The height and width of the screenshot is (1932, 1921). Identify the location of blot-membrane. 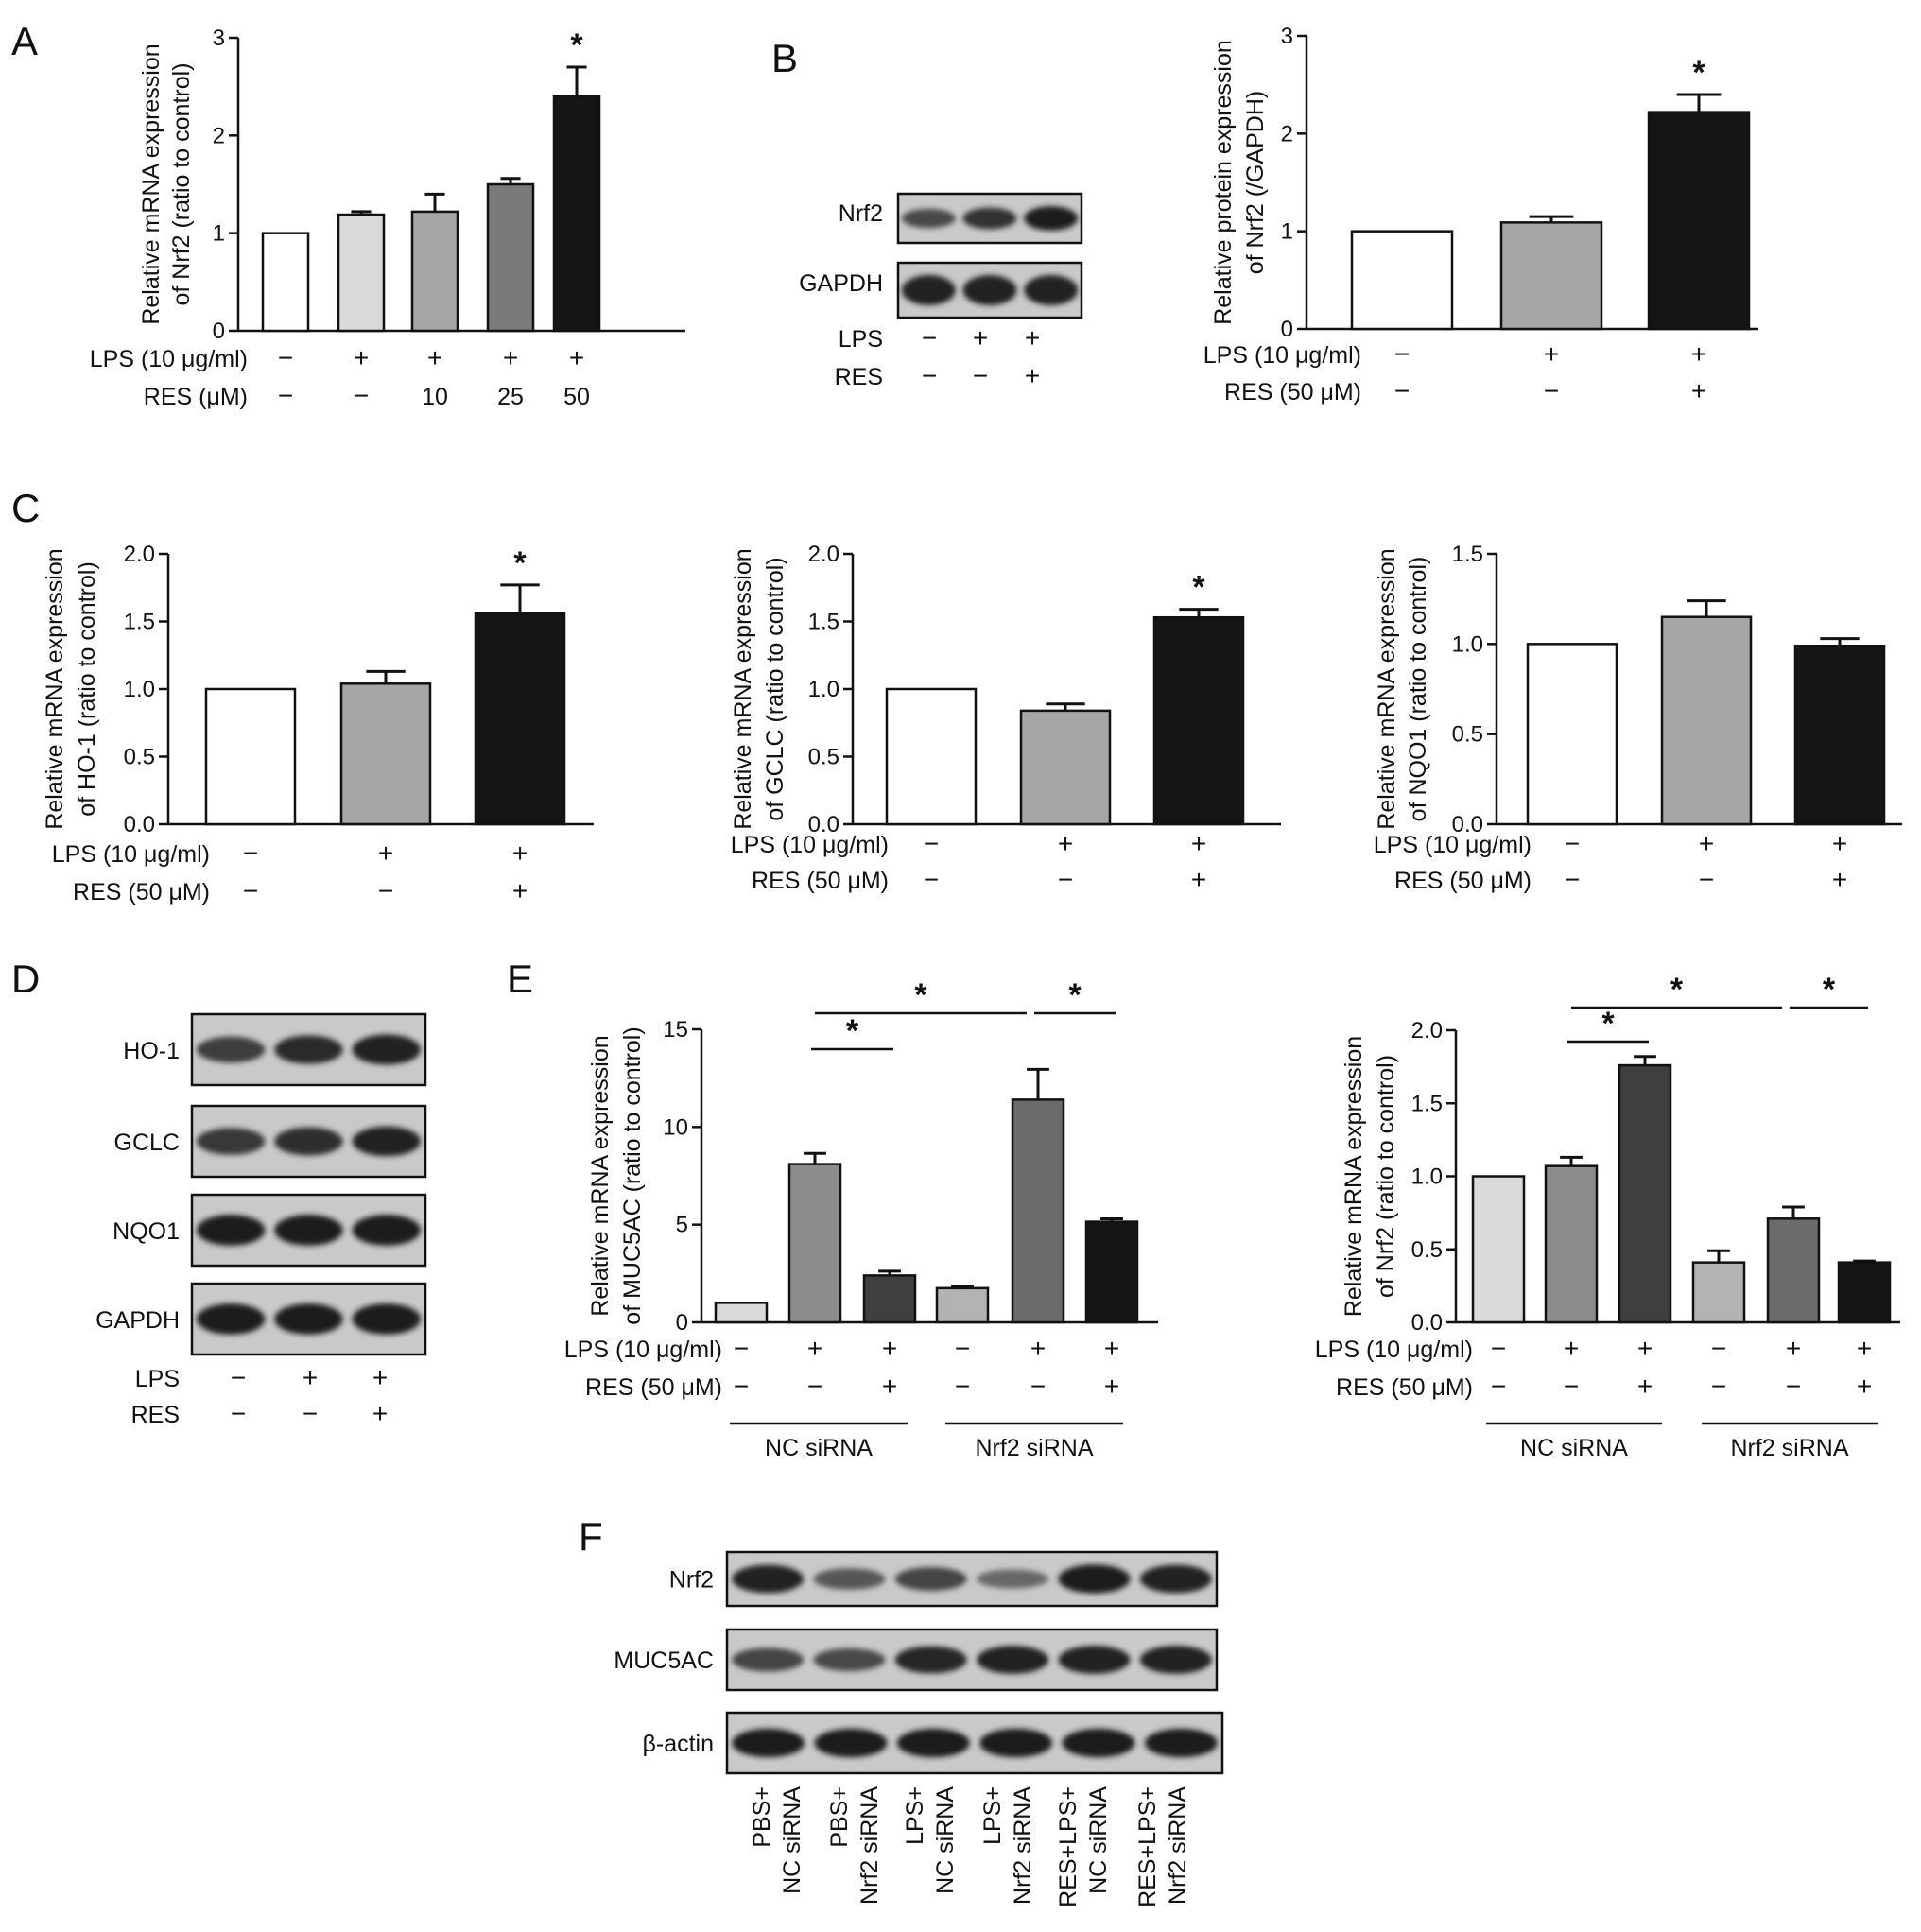
(972, 1660).